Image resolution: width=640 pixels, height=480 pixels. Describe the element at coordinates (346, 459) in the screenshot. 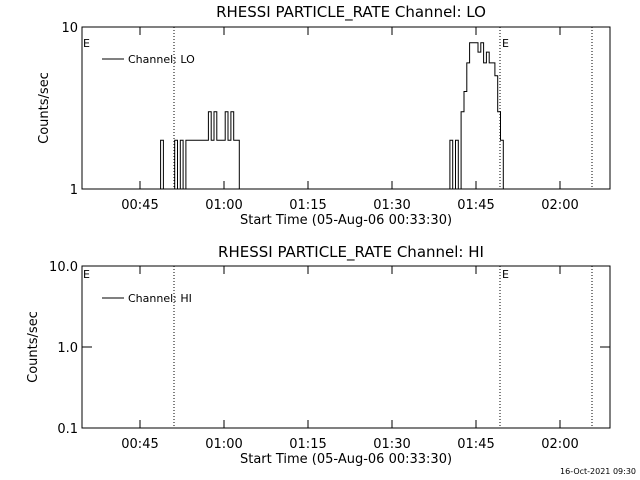

I see `x-axis-label-hi: Start Time (05-Aug-06 00:33:30)` at that location.